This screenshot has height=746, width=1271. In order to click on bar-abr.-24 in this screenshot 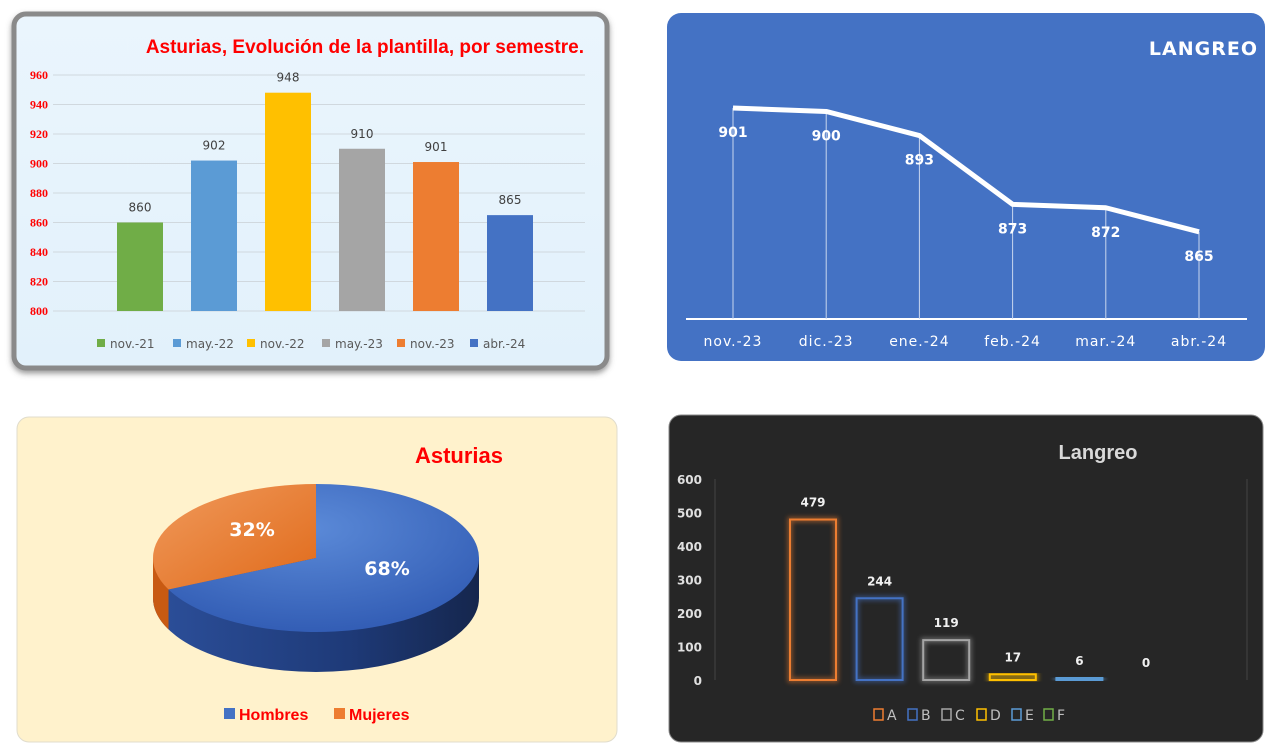, I will do `click(510, 263)`.